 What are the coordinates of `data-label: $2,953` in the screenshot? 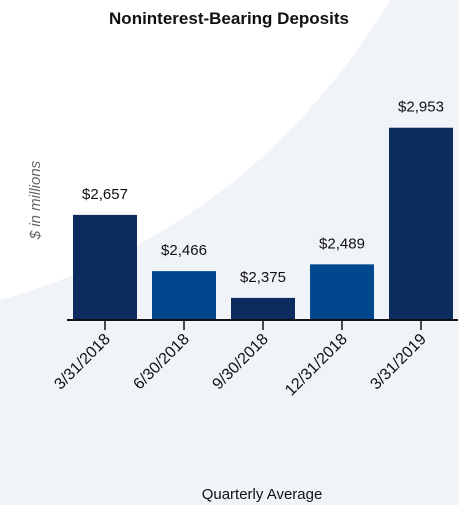 It's located at (421, 107).